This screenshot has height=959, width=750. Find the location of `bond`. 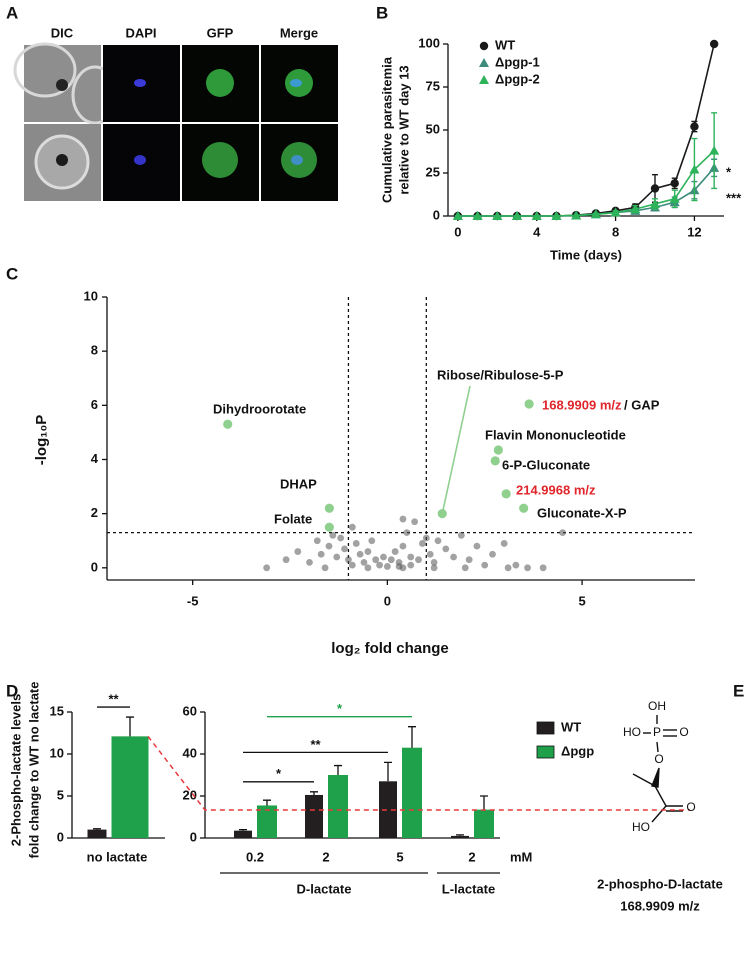

bond is located at coordinates (657, 747).